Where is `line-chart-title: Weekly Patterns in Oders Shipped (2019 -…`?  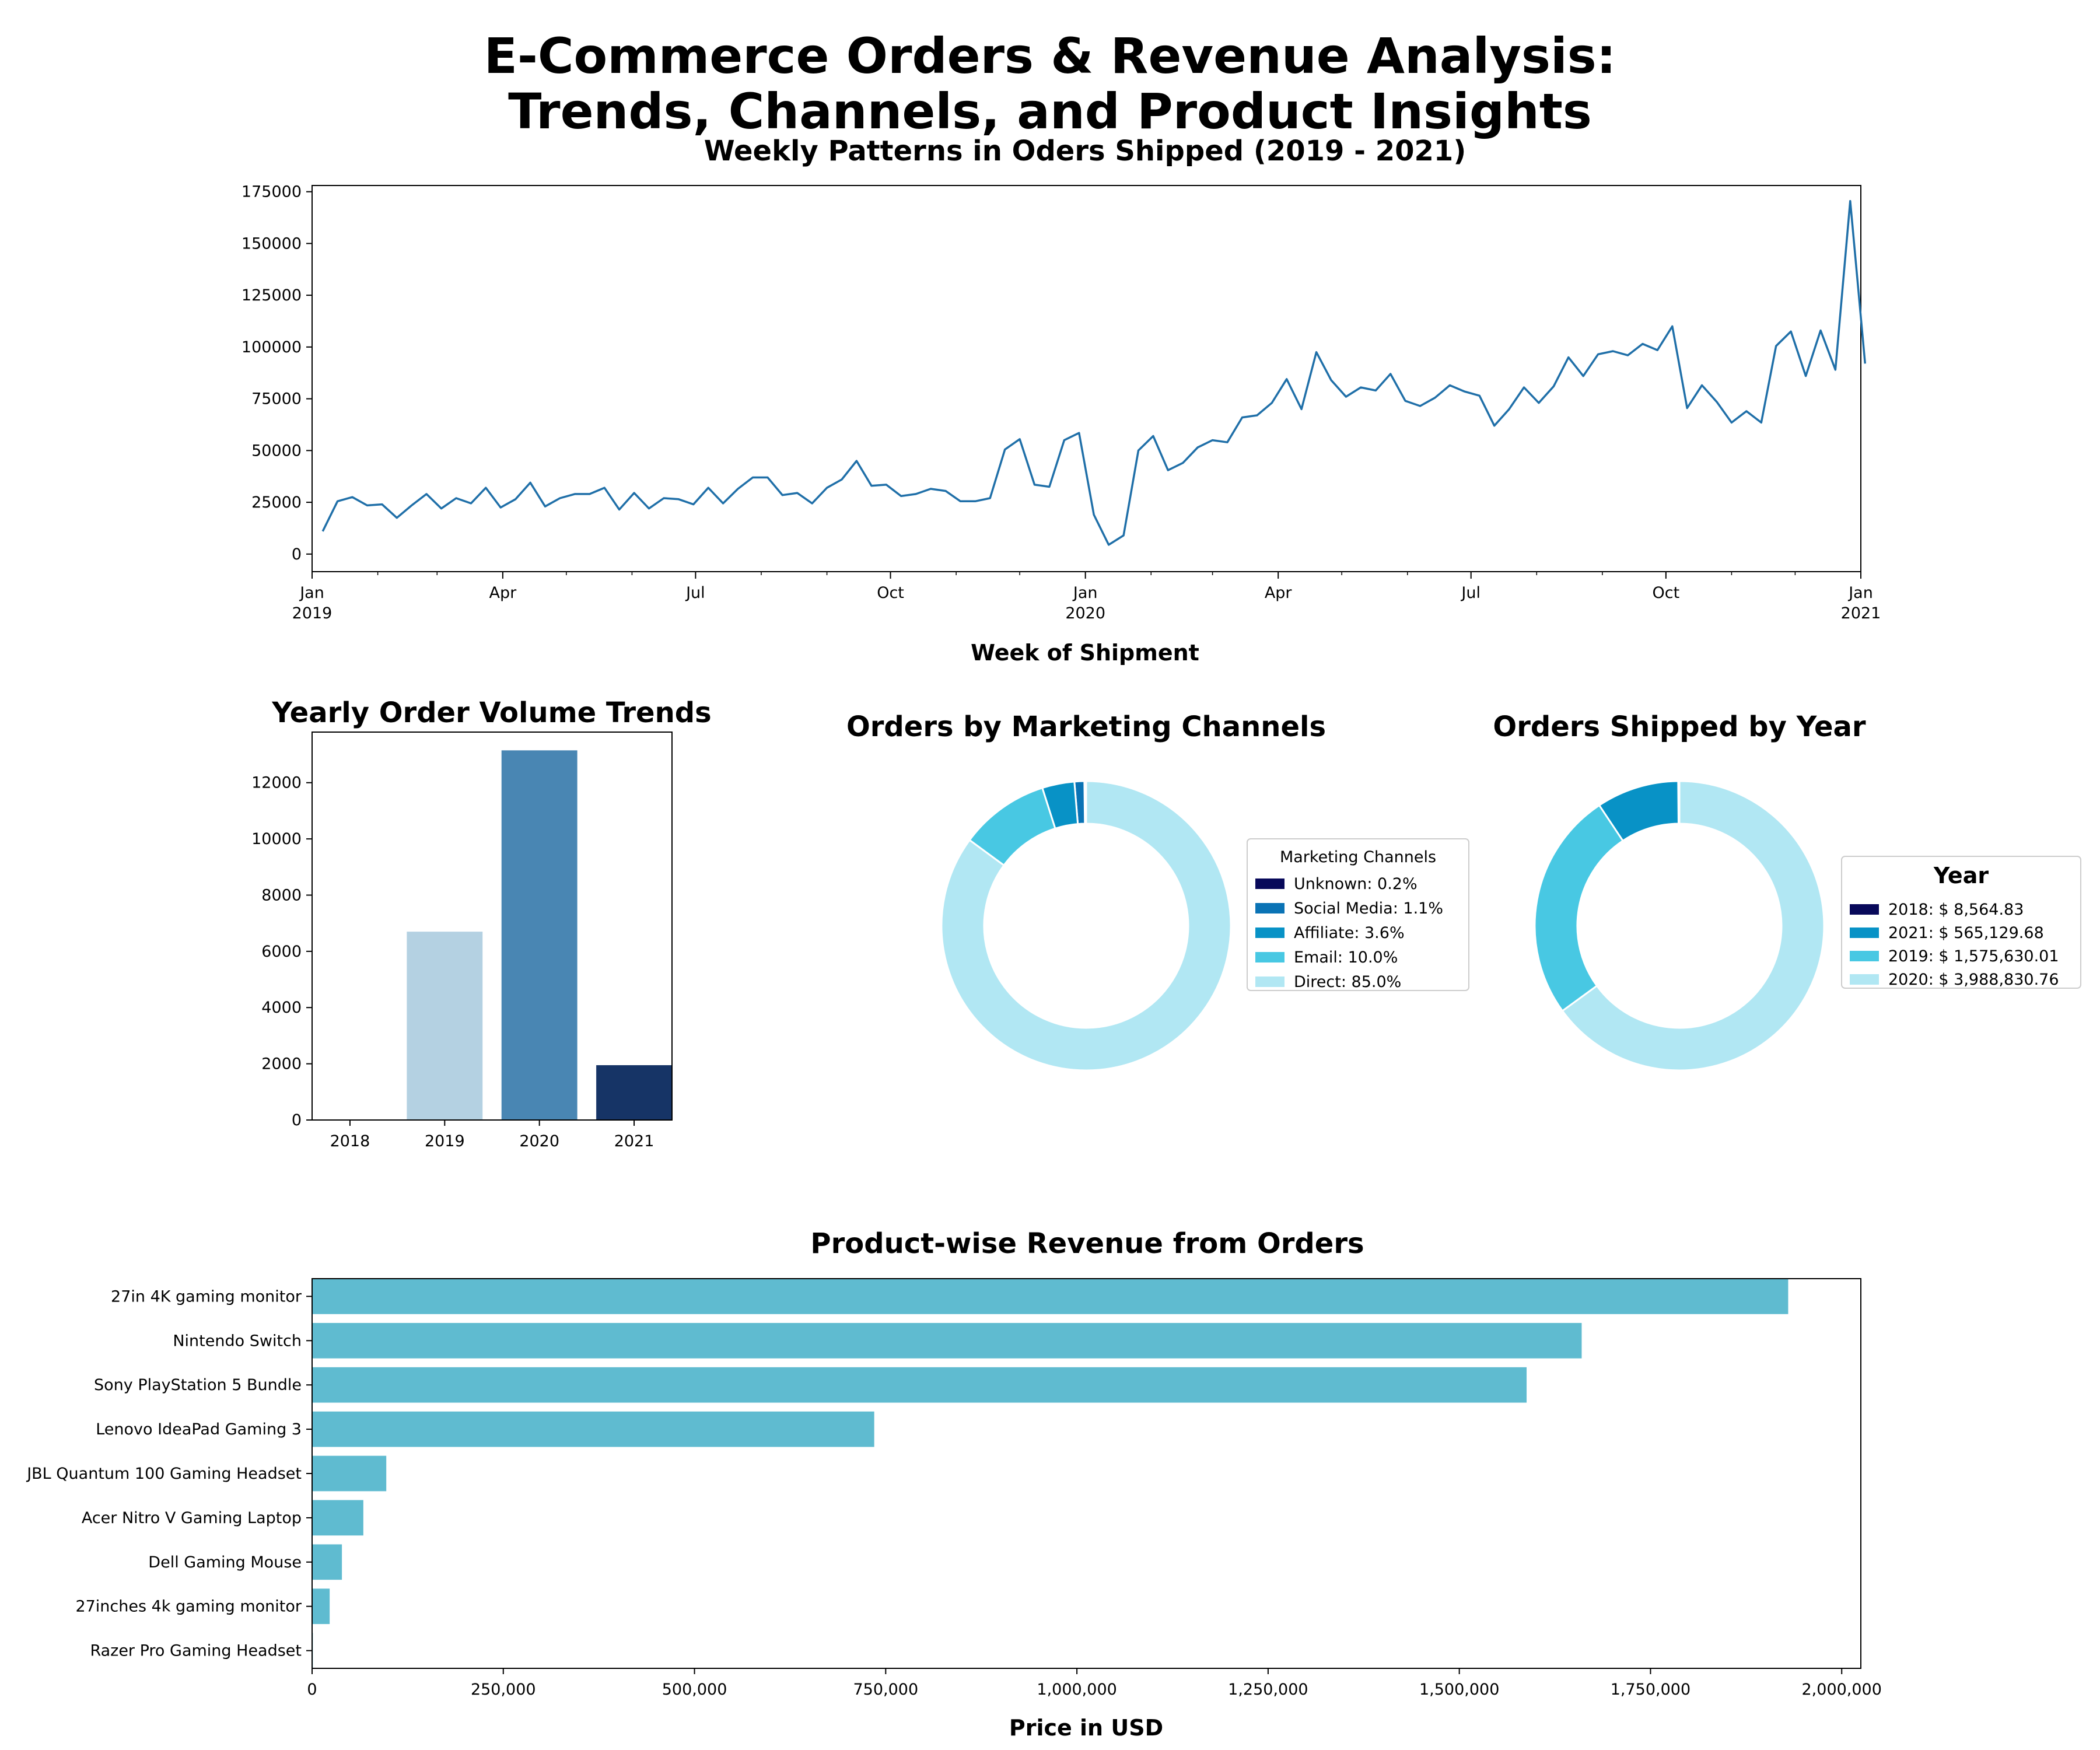
line-chart-title: Weekly Patterns in Oders Shipped (2019 -… is located at coordinates (1085, 151).